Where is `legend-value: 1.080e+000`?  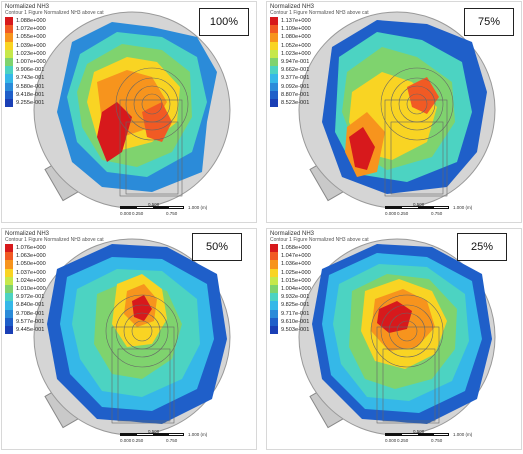 legend-value: 1.080e+000 is located at coordinates (296, 37).